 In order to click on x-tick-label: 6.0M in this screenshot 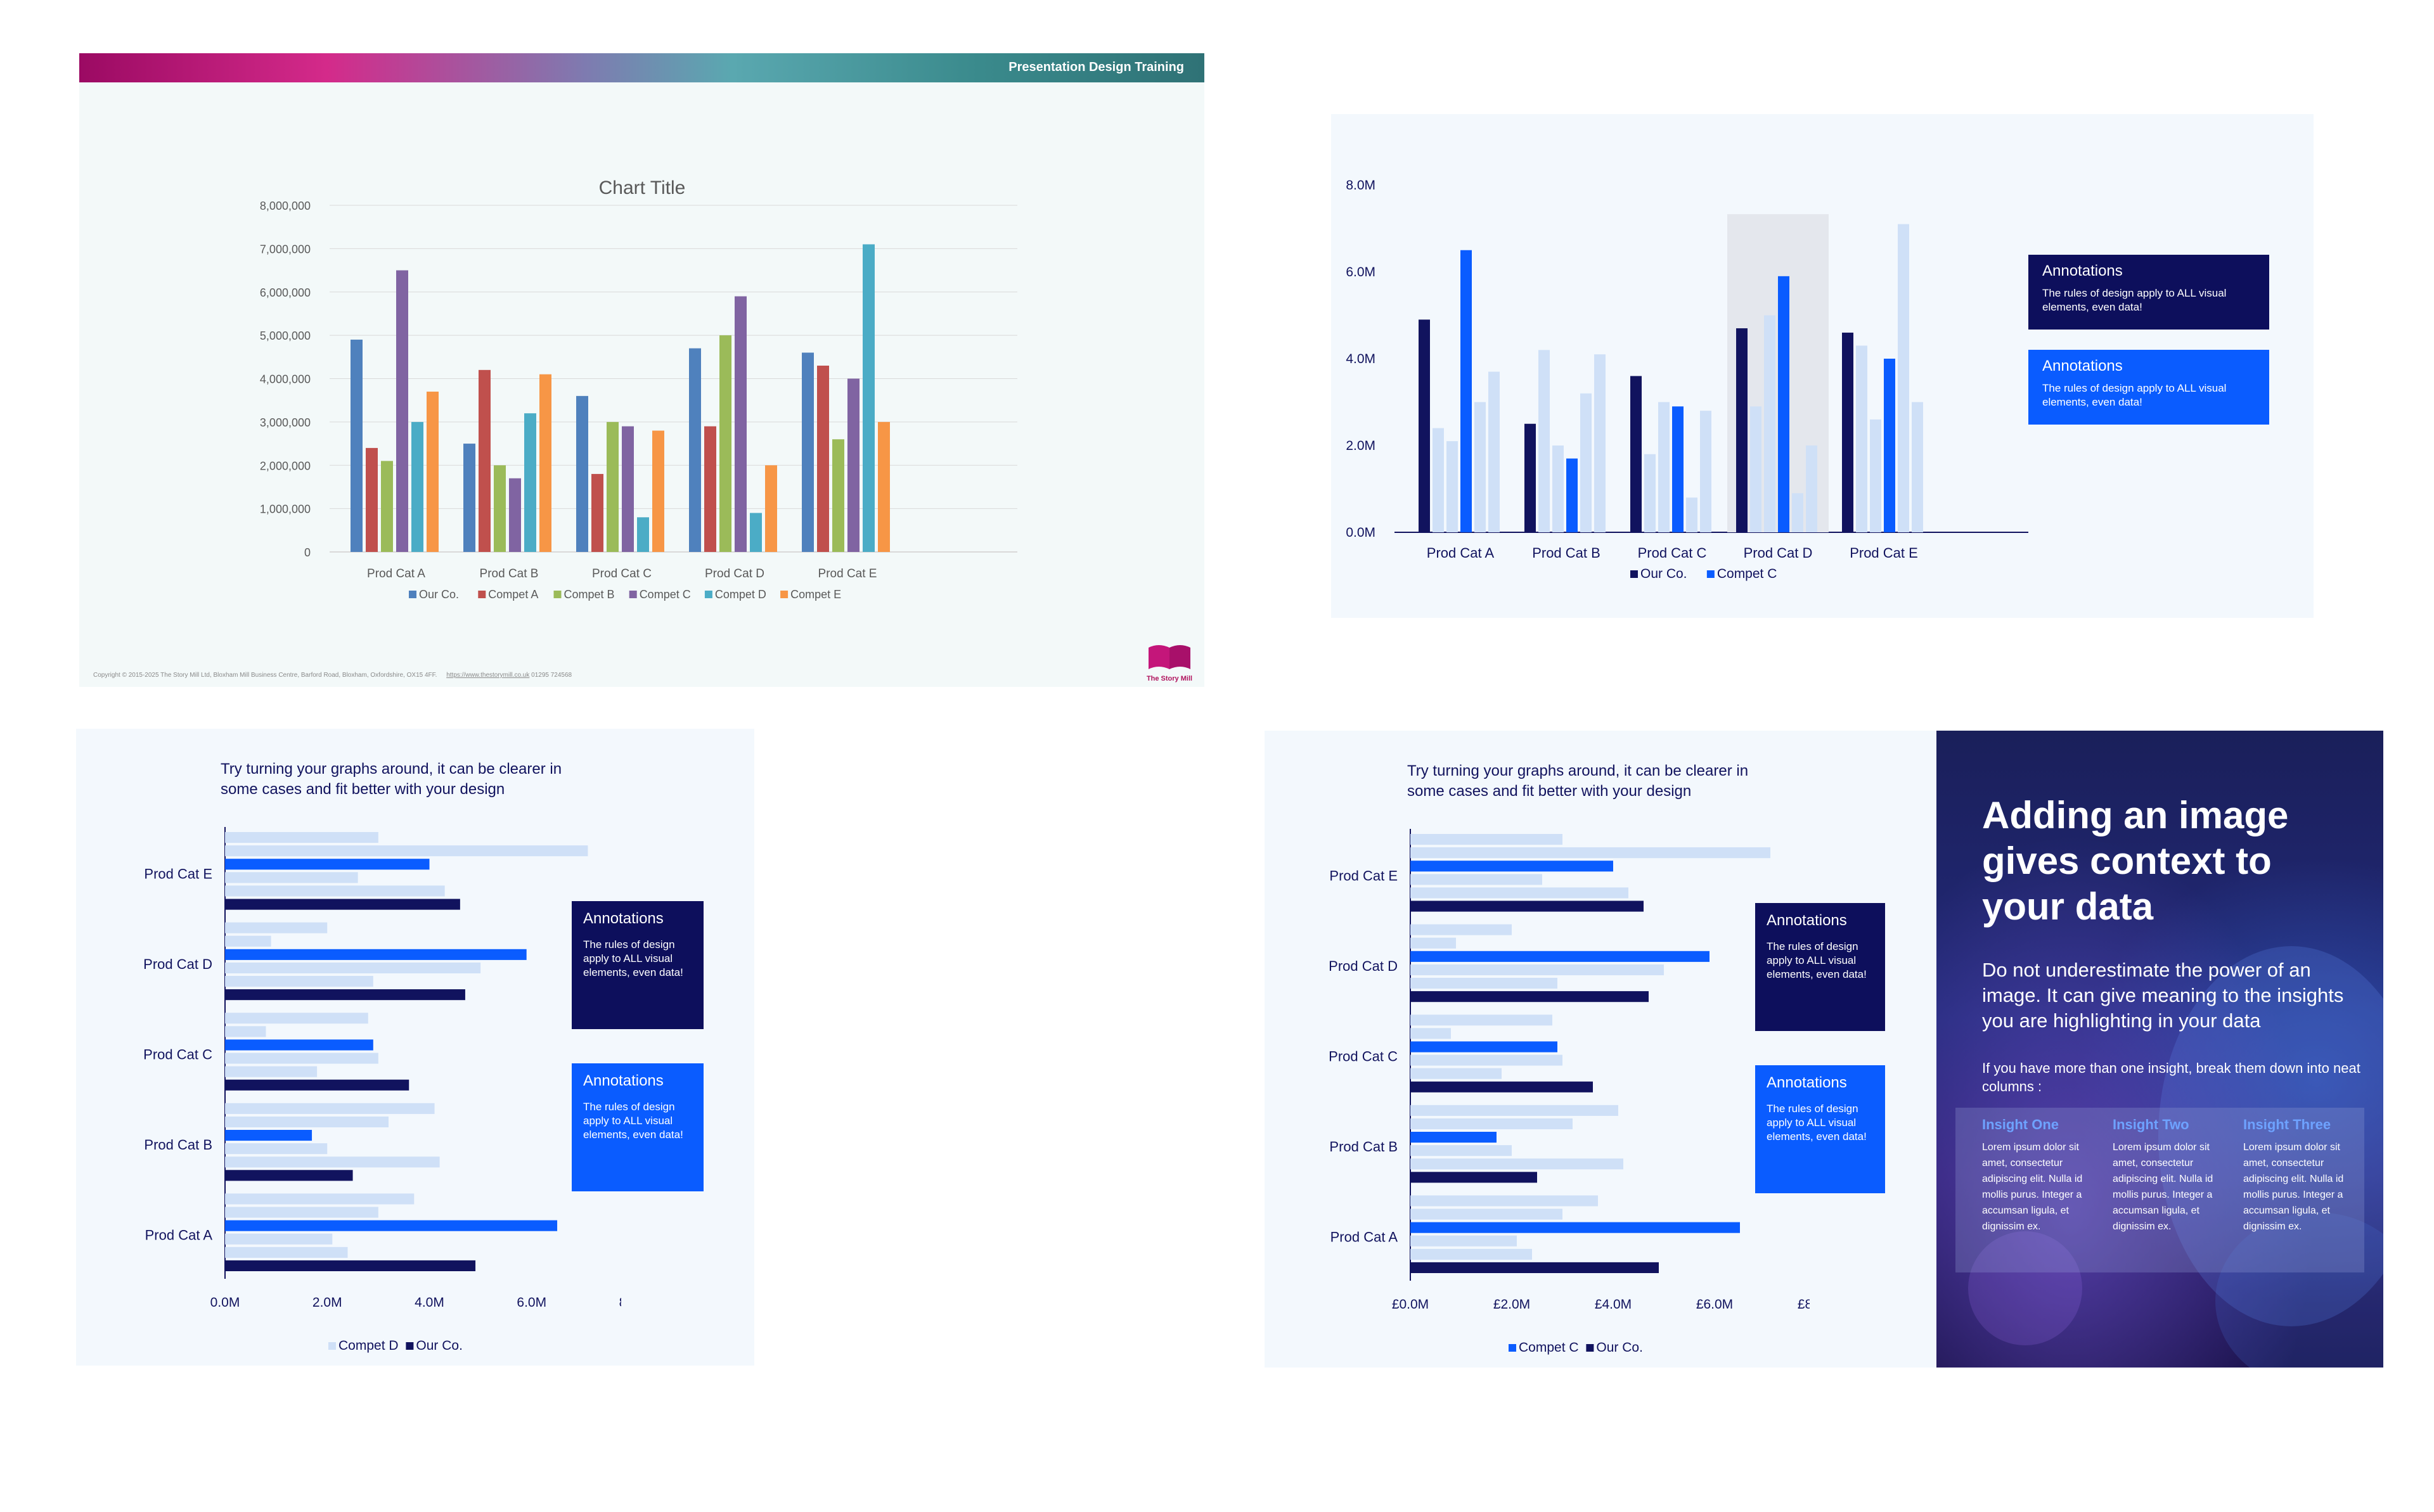, I will do `click(532, 1302)`.